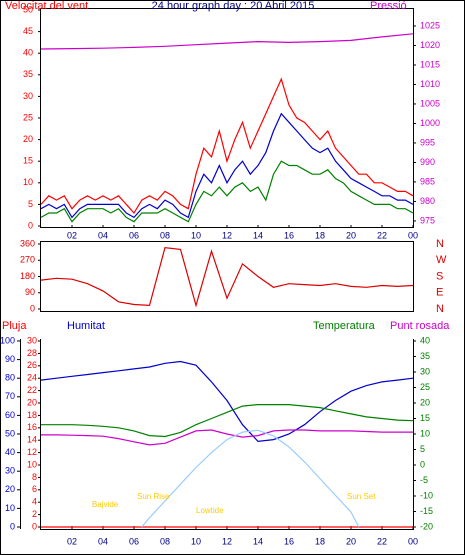 The width and height of the screenshot is (465, 555). What do you see at coordinates (430, 45) in the screenshot?
I see `y-tick-label: 1020` at bounding box center [430, 45].